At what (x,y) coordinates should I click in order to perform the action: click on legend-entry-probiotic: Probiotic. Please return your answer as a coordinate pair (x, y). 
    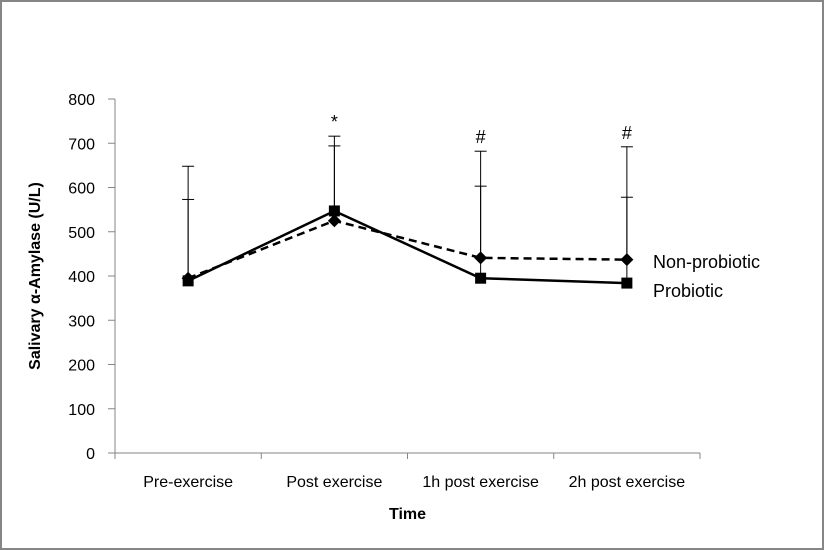
    Looking at the image, I should click on (688, 291).